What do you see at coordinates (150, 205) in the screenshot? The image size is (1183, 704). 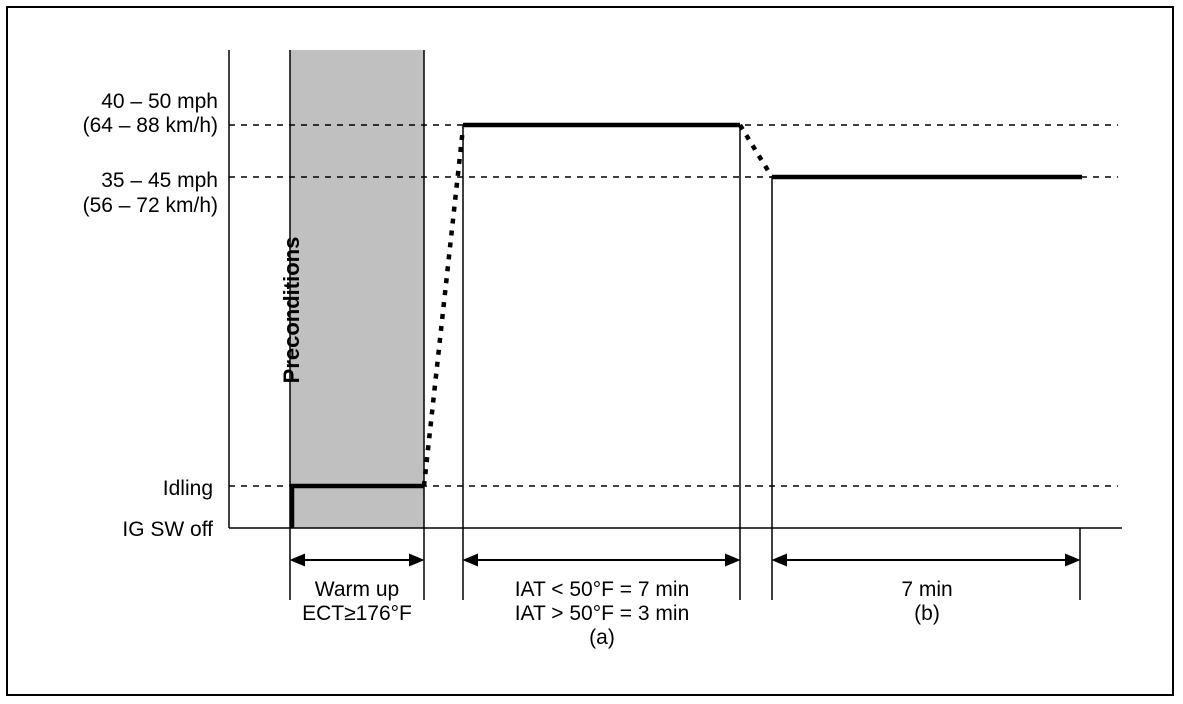 I see `y-label-mid-kmh: (56 – 72 km/h)` at bounding box center [150, 205].